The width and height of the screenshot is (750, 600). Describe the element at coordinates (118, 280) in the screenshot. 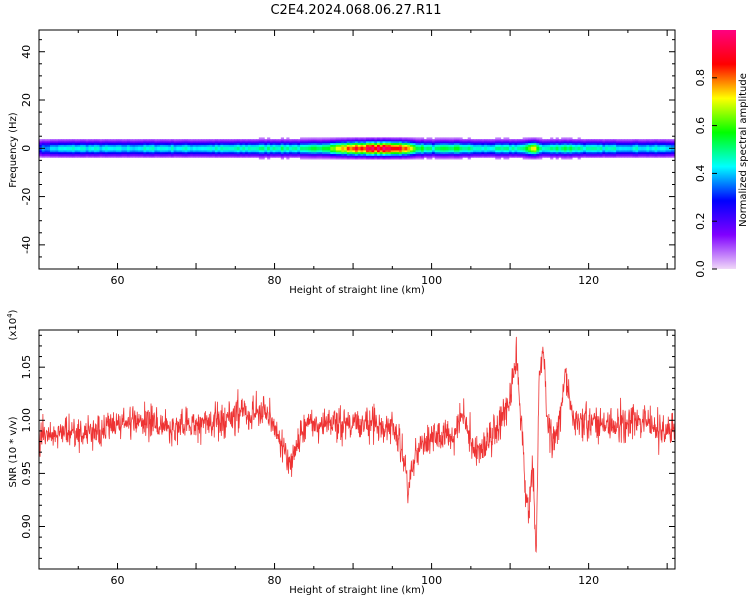

I see `x-tick-label: 60` at that location.